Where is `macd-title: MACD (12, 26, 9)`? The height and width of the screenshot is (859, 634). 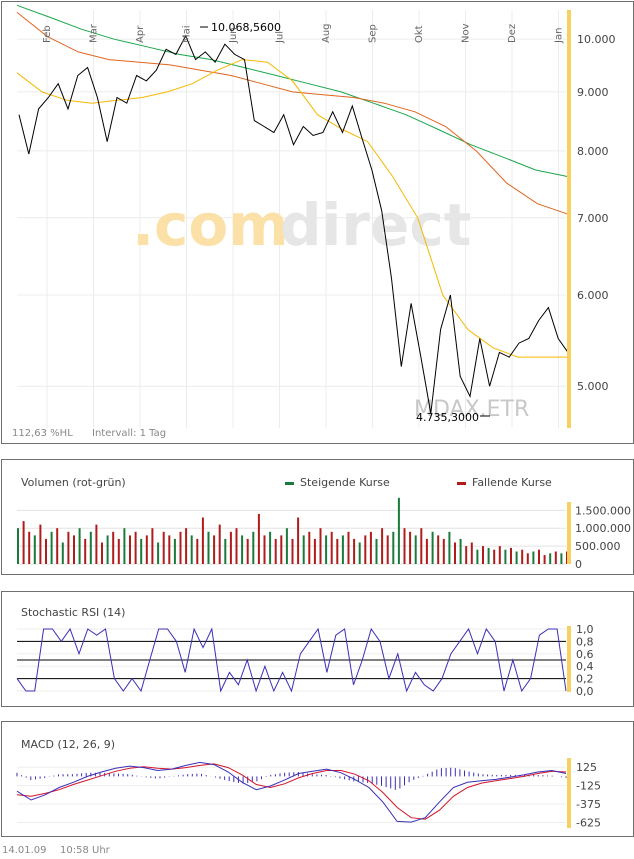 macd-title: MACD (12, 26, 9) is located at coordinates (68, 744).